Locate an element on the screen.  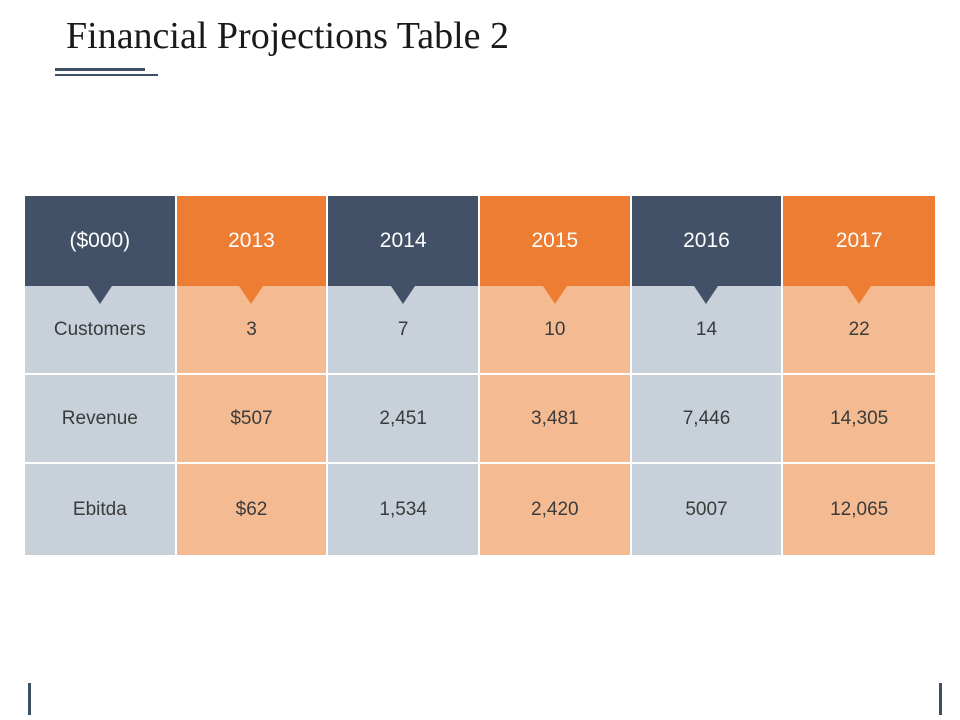
header-cell-2017: 2017 is located at coordinates (859, 250).